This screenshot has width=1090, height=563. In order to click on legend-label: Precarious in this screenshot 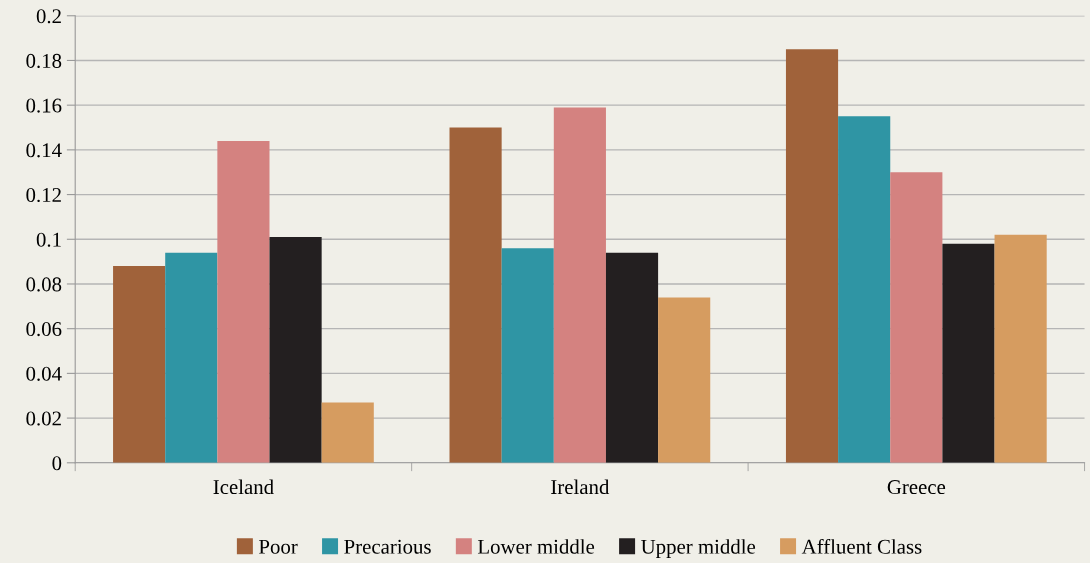, I will do `click(387, 546)`.